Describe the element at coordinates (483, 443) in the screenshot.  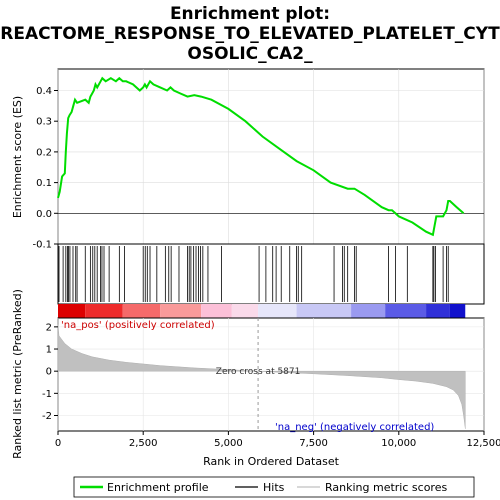
I see `x-tick-label: 12,500` at that location.